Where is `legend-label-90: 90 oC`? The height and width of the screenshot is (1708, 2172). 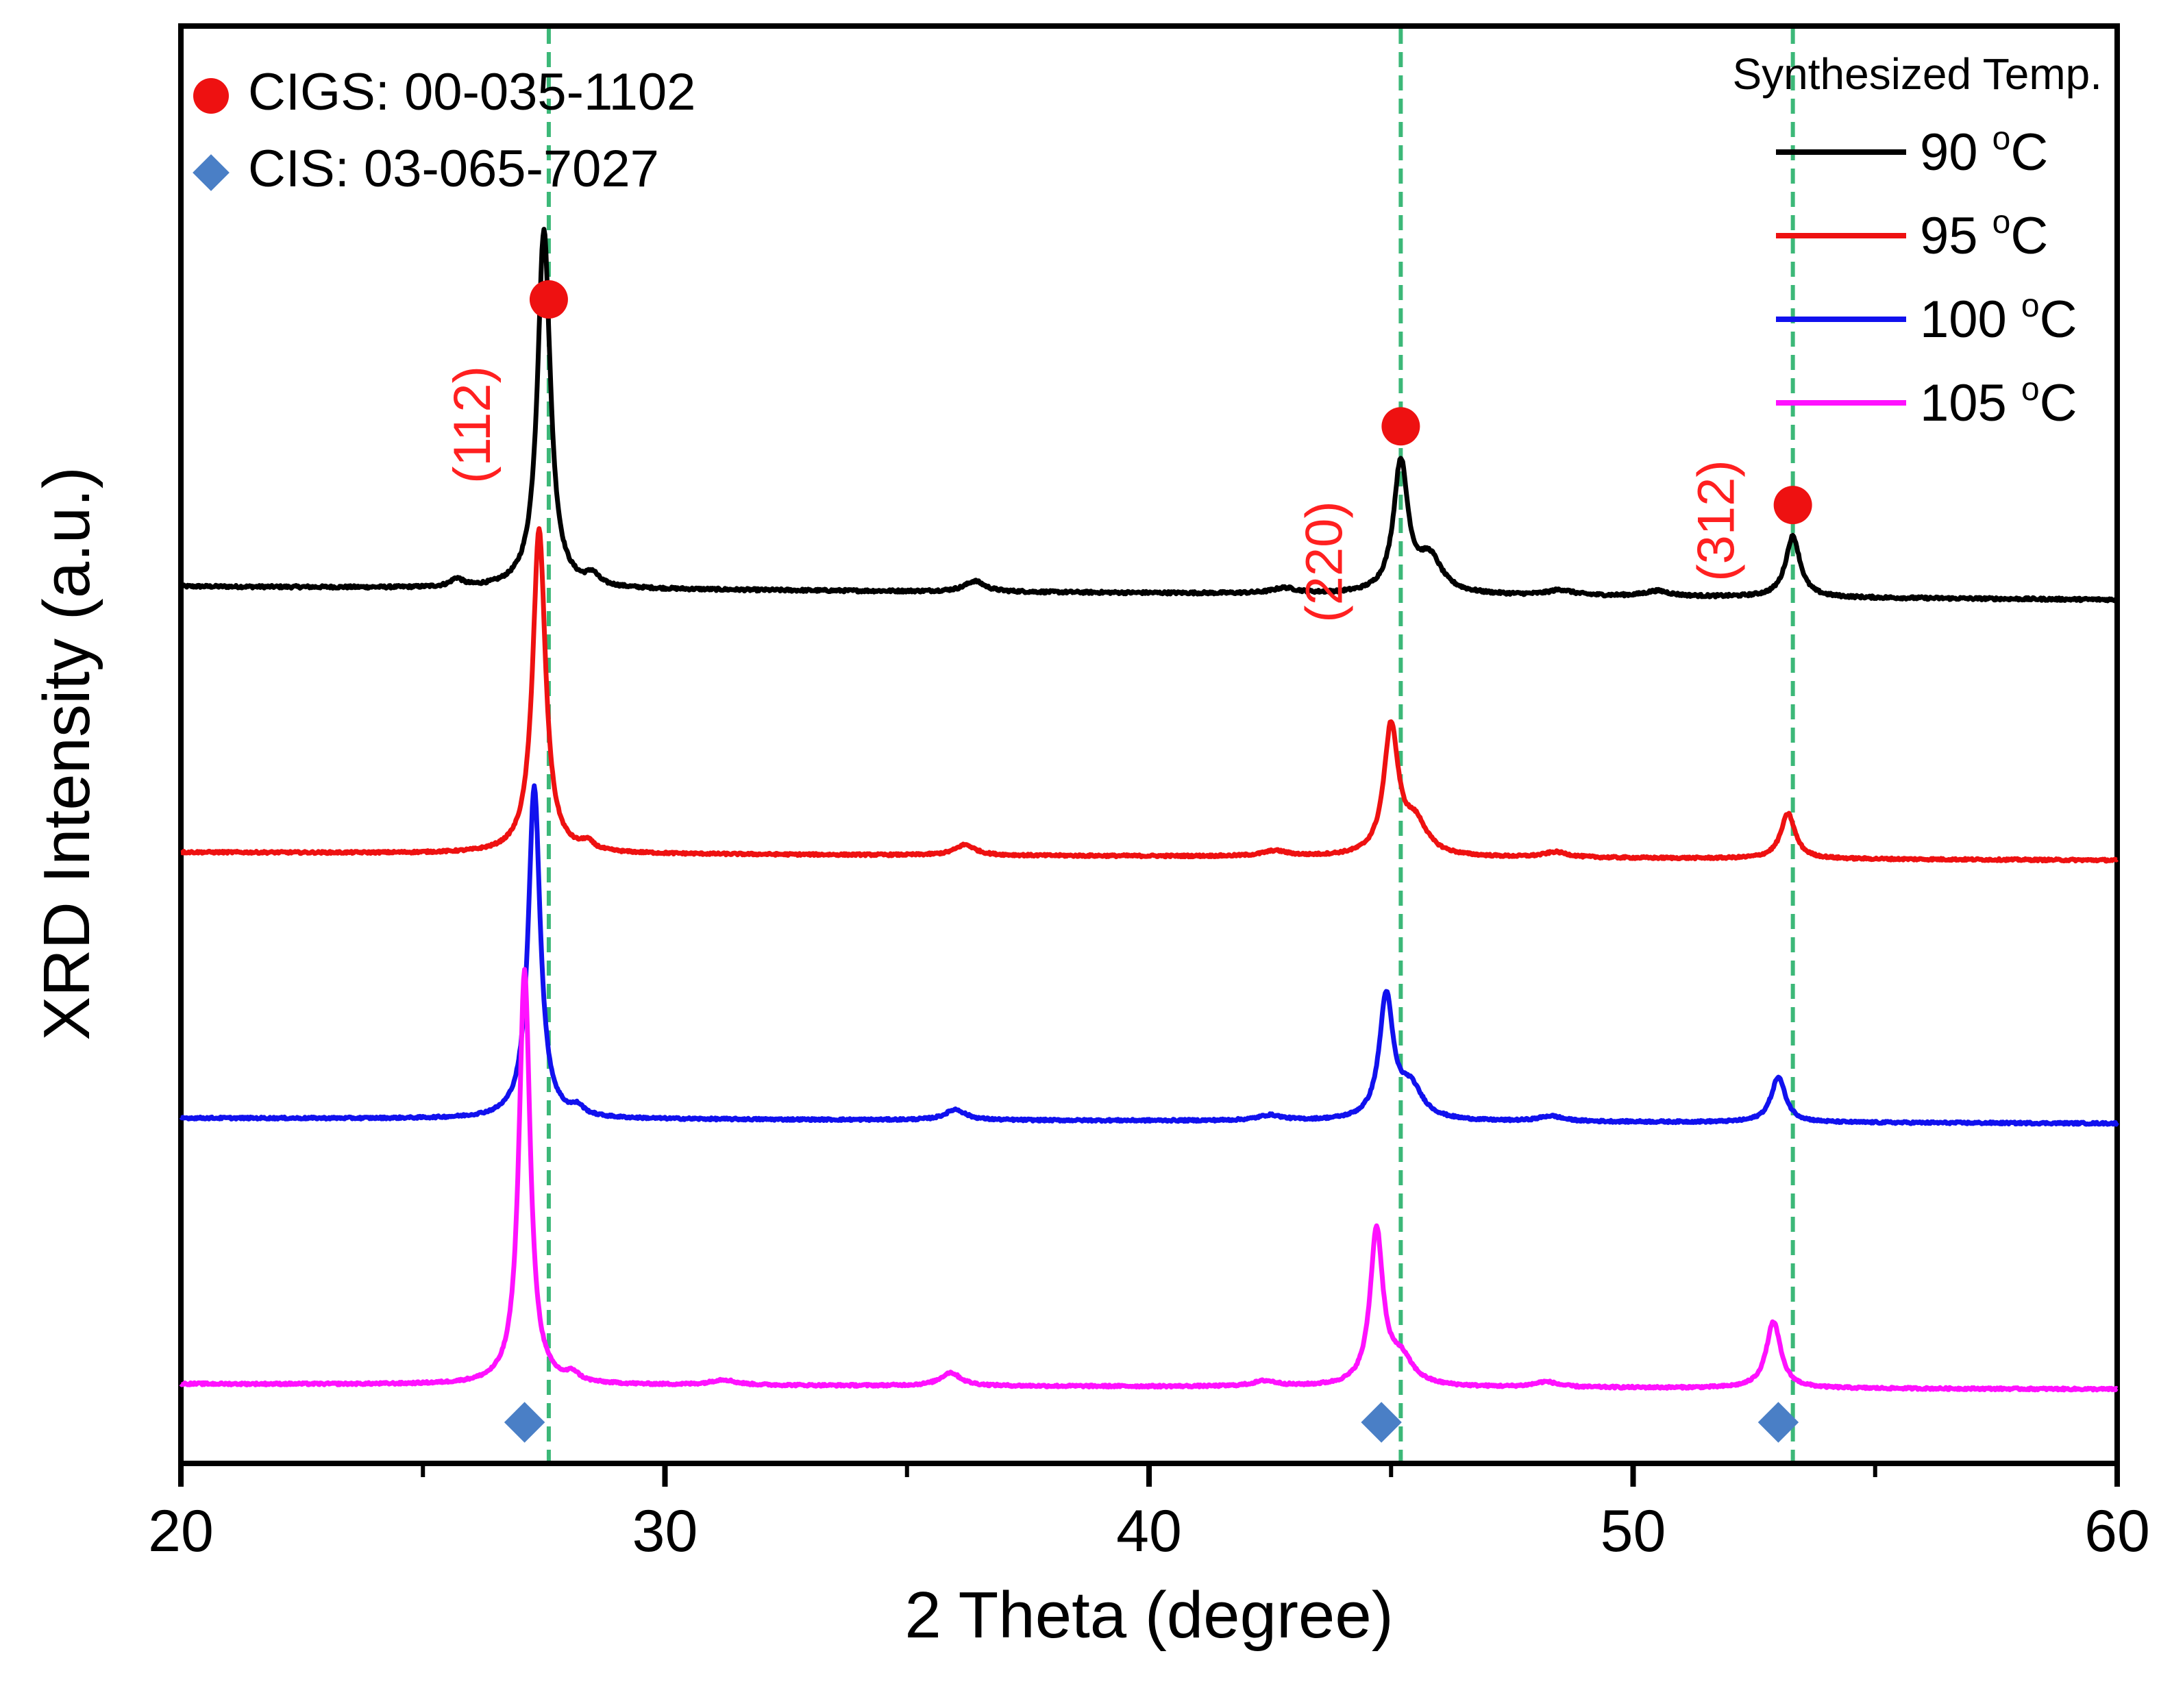 legend-label-90: 90 oC is located at coordinates (1984, 151).